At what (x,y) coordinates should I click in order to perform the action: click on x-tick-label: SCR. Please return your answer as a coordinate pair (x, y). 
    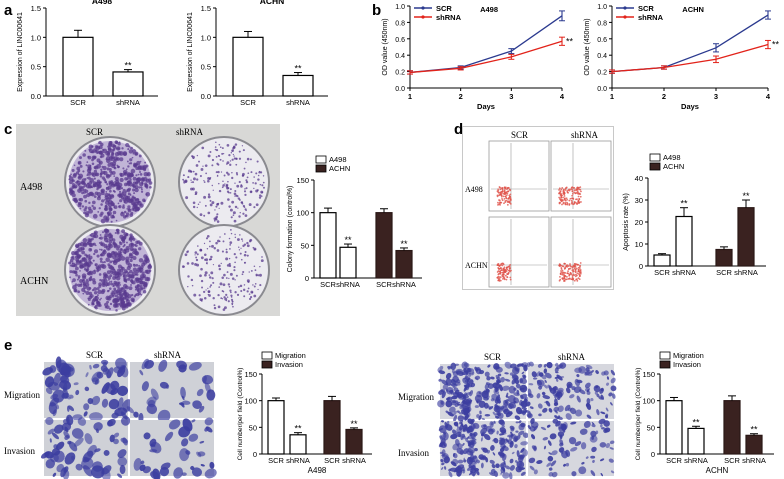
    Looking at the image, I should click on (332, 460).